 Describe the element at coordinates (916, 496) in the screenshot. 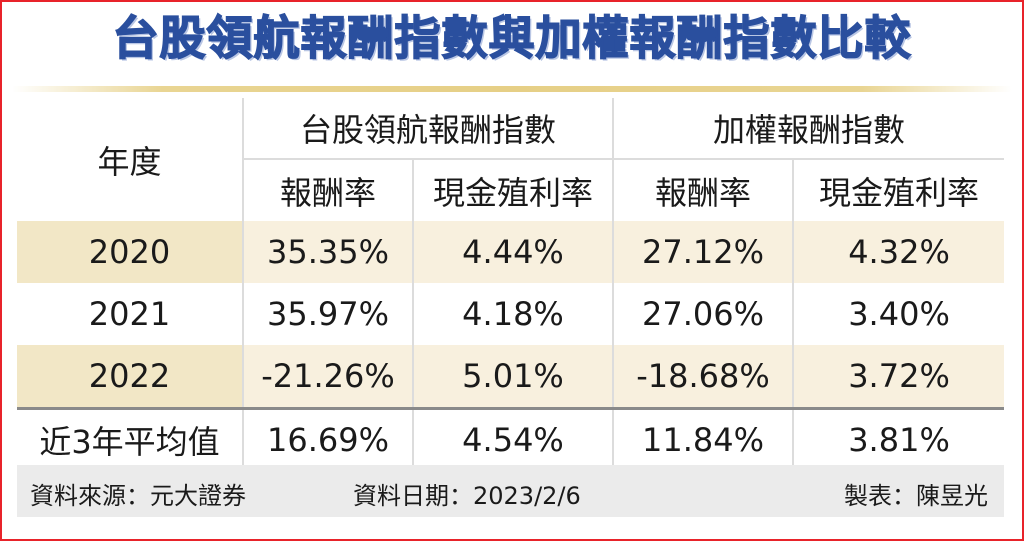

I see `maker-note: 製表：陳昱光` at that location.